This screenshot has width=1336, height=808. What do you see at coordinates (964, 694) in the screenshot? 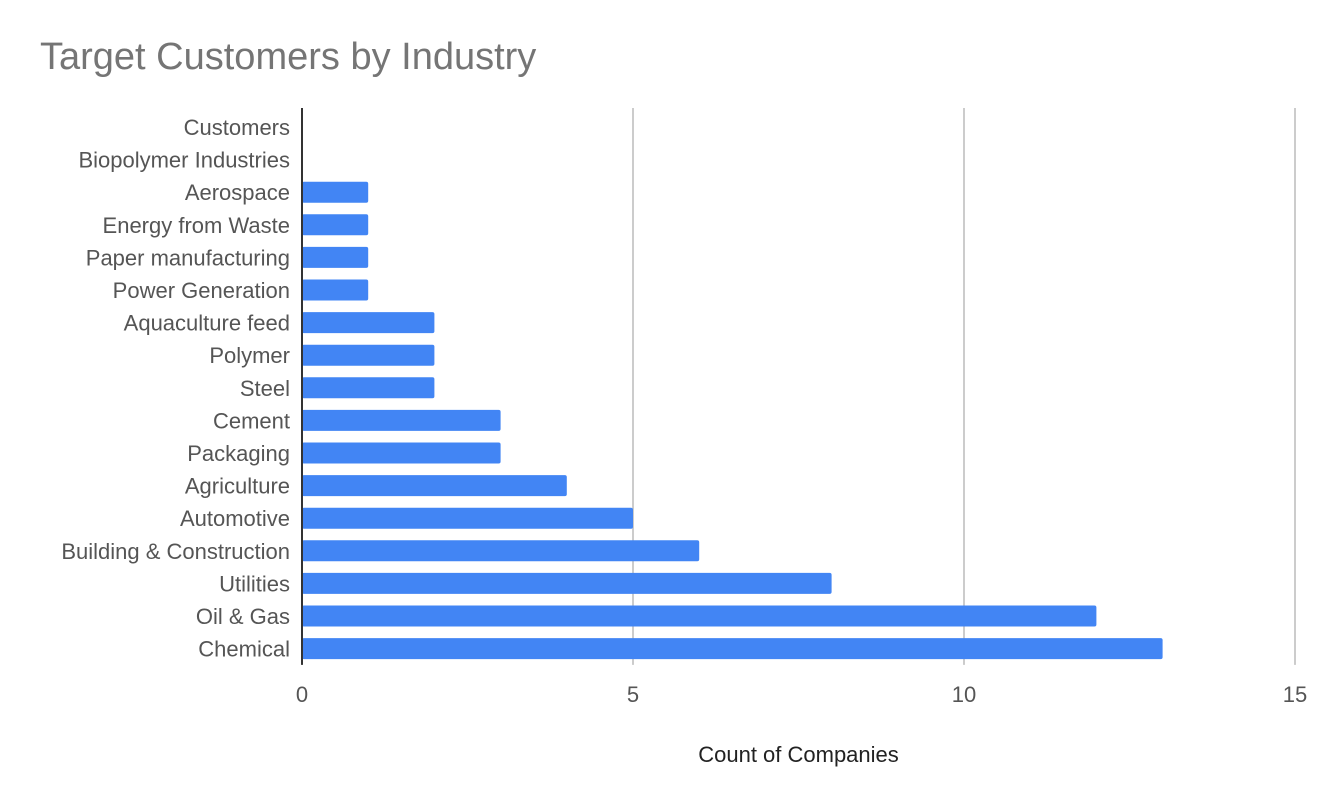
I see `x-tick-label: 10` at bounding box center [964, 694].